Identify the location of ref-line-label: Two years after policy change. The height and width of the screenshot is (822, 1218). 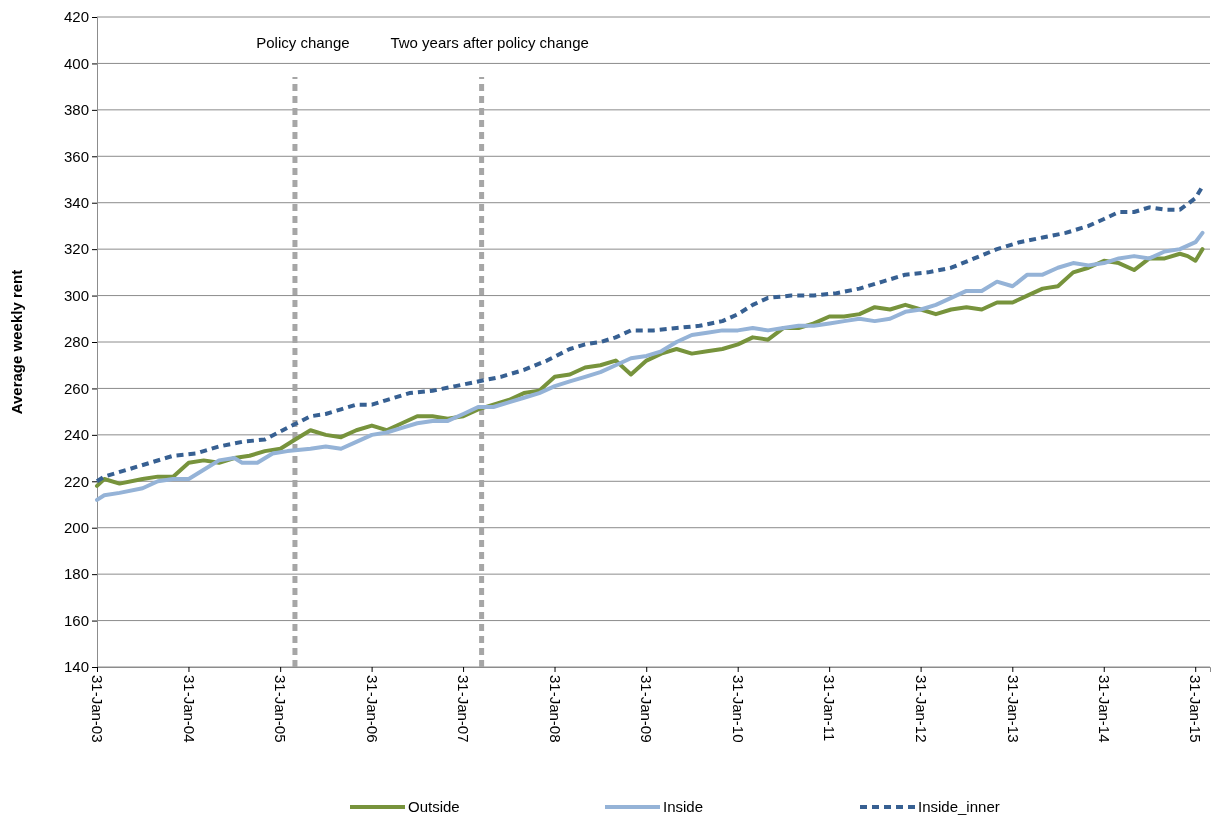
(489, 42).